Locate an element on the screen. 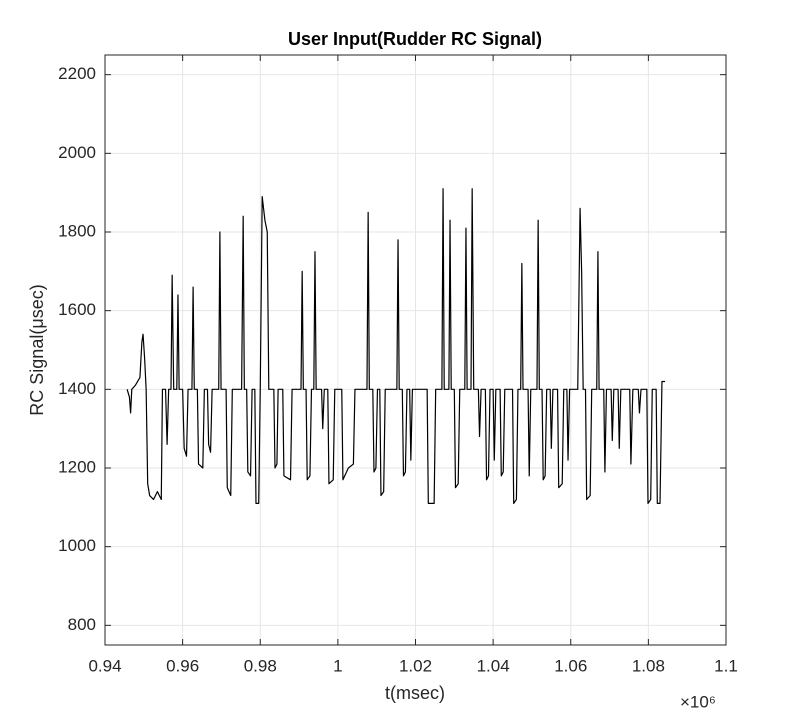 This screenshot has width=803, height=726. x-tick-label: 1.02 is located at coordinates (415, 665).